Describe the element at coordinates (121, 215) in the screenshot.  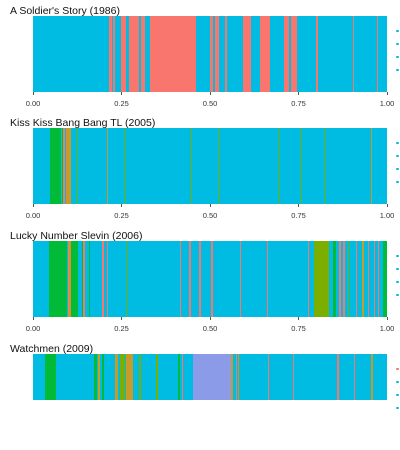
I see `x-tick-label: 0.25` at that location.